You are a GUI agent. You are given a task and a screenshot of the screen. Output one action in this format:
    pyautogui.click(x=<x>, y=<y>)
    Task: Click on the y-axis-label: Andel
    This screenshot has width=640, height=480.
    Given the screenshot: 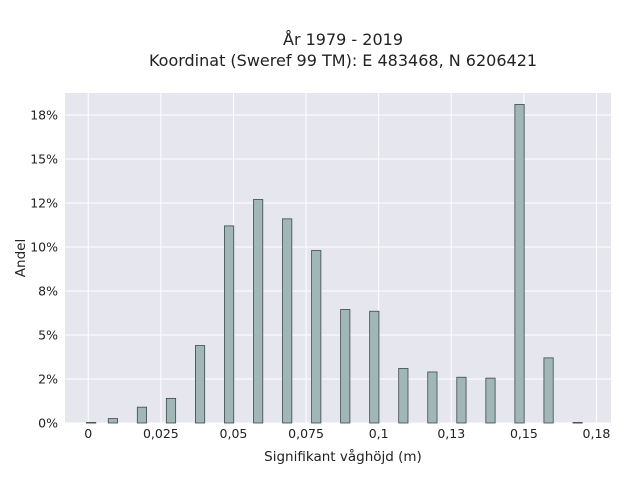 What is the action you would take?
    pyautogui.click(x=21, y=258)
    